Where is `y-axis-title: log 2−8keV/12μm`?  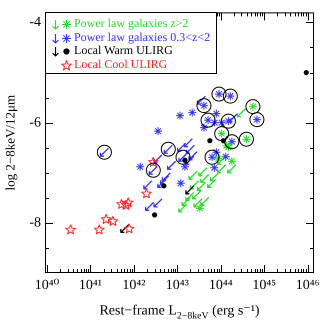 y-axis-title: log 2−8keV/12μm is located at coordinates (10, 142).